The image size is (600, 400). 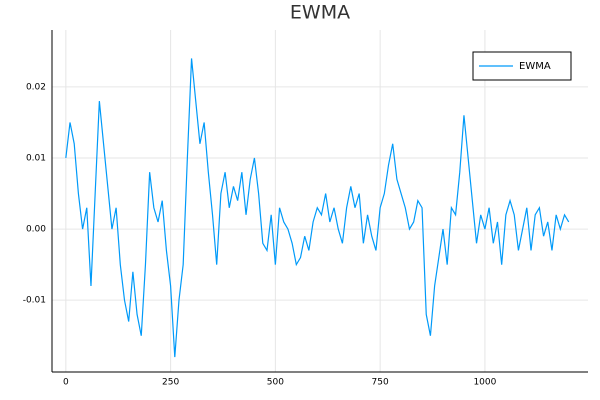 I want to click on chart-title: EWMA, so click(x=320, y=13).